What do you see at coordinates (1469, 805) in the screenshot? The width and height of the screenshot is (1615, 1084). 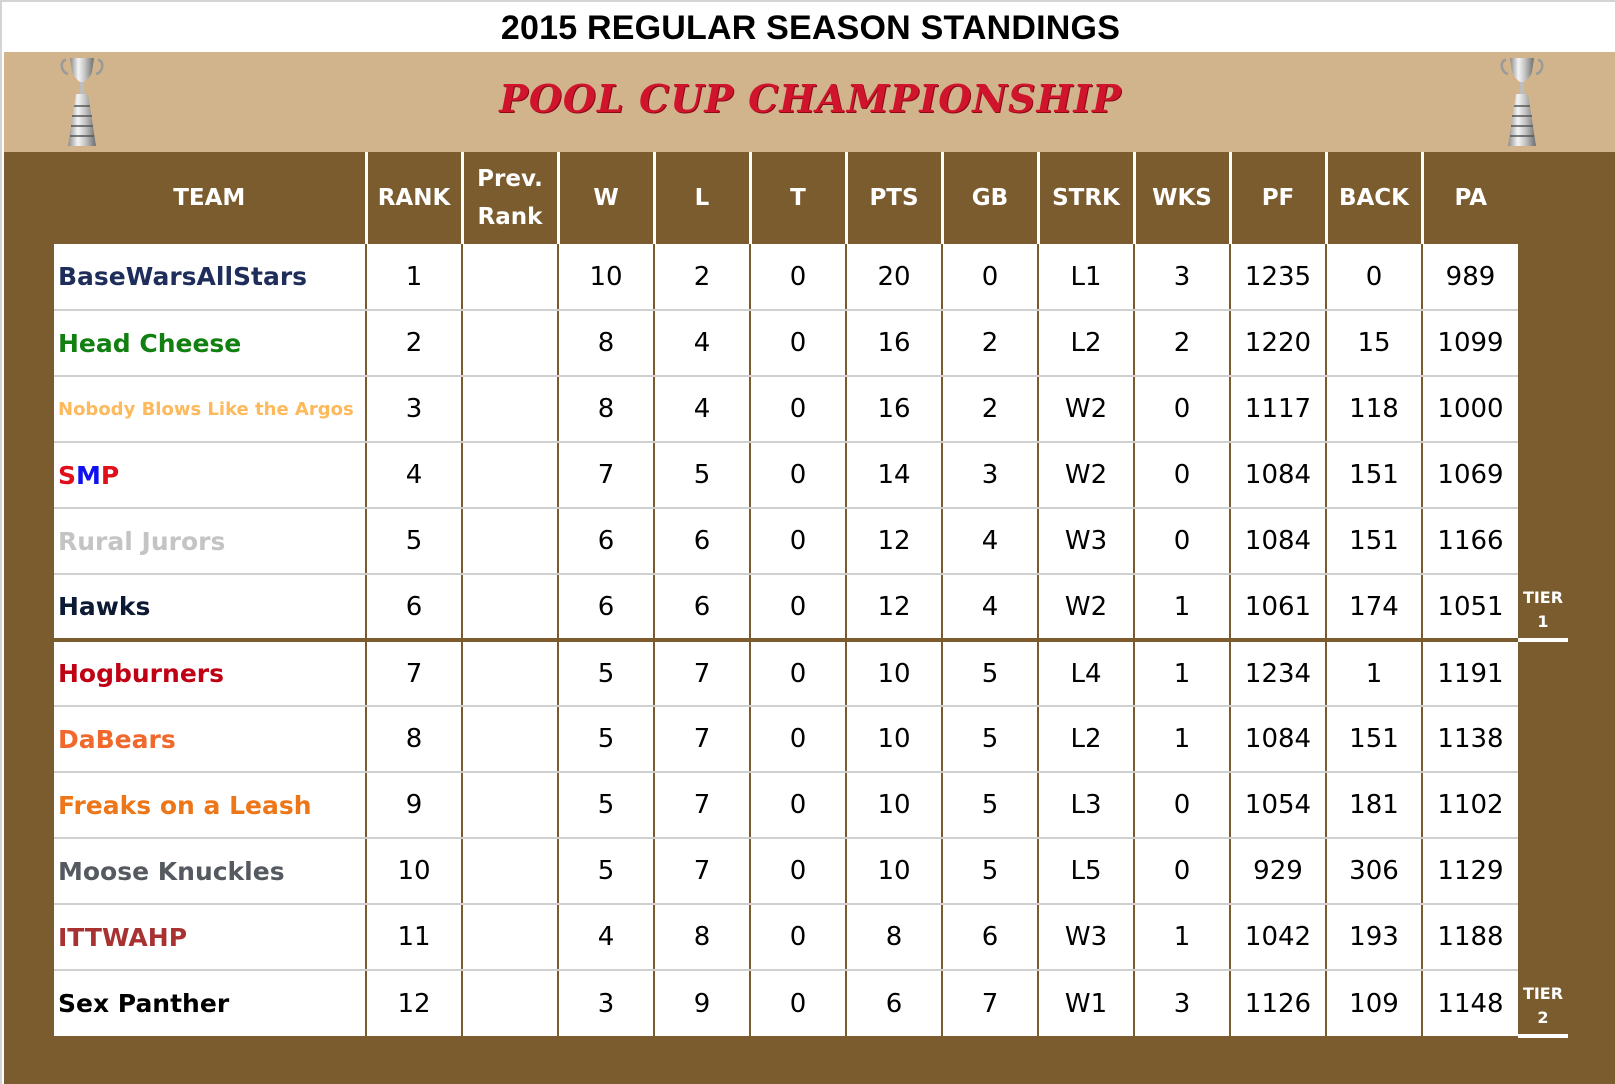 I see `points-against-cell: 1102` at bounding box center [1469, 805].